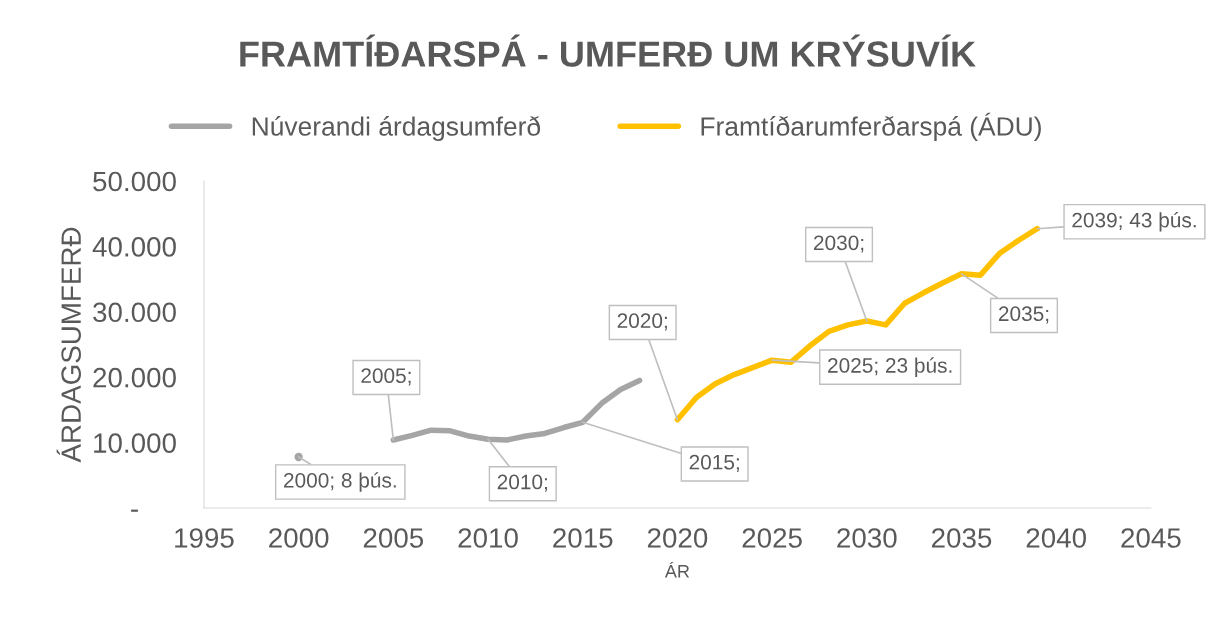 Image resolution: width=1214 pixels, height=635 pixels. I want to click on annotation: 2015;, so click(714, 463).